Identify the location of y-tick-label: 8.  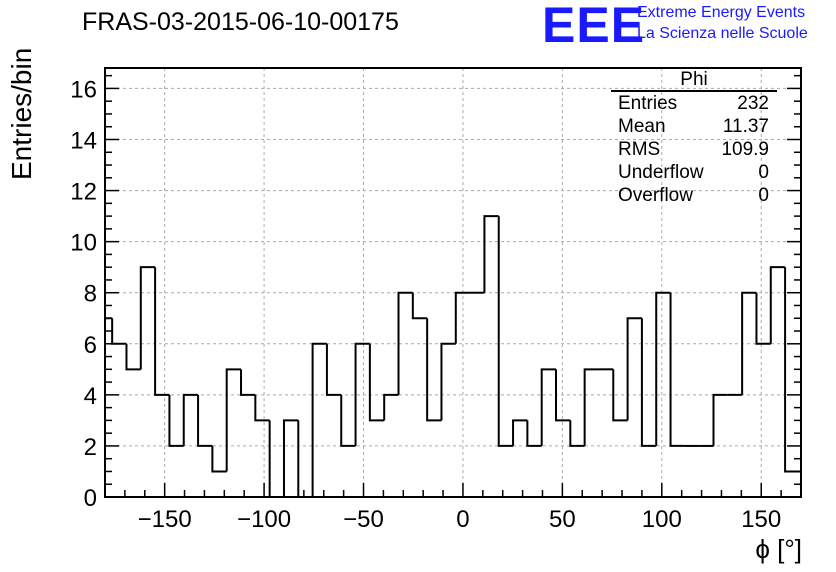
(90, 294).